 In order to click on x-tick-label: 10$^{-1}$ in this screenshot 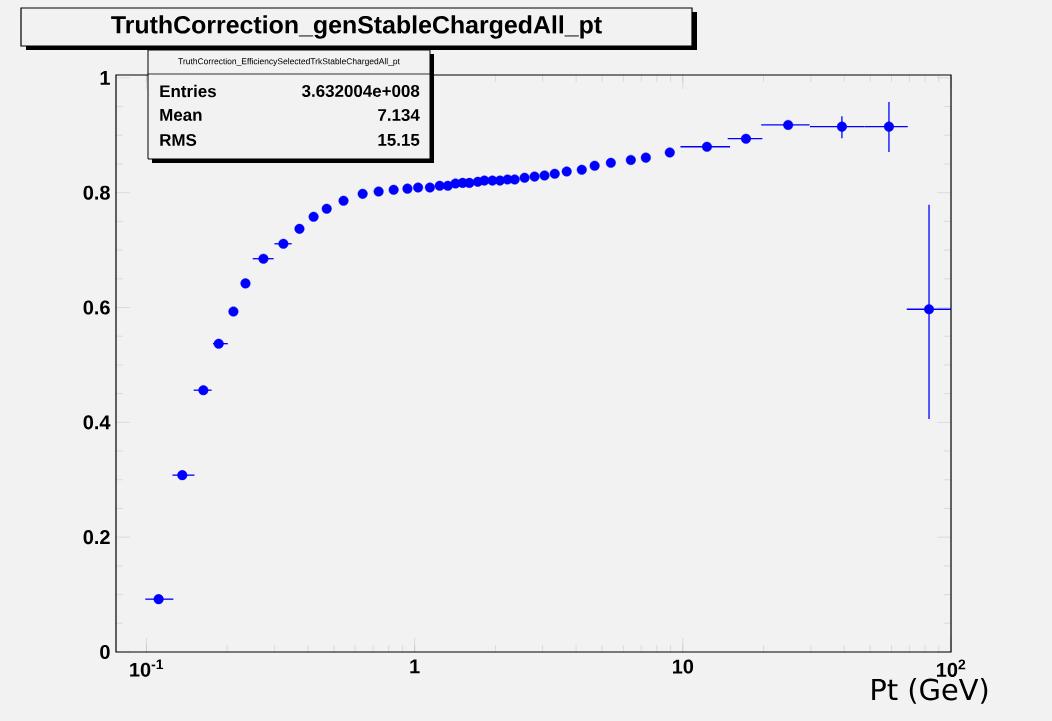, I will do `click(147, 668)`.